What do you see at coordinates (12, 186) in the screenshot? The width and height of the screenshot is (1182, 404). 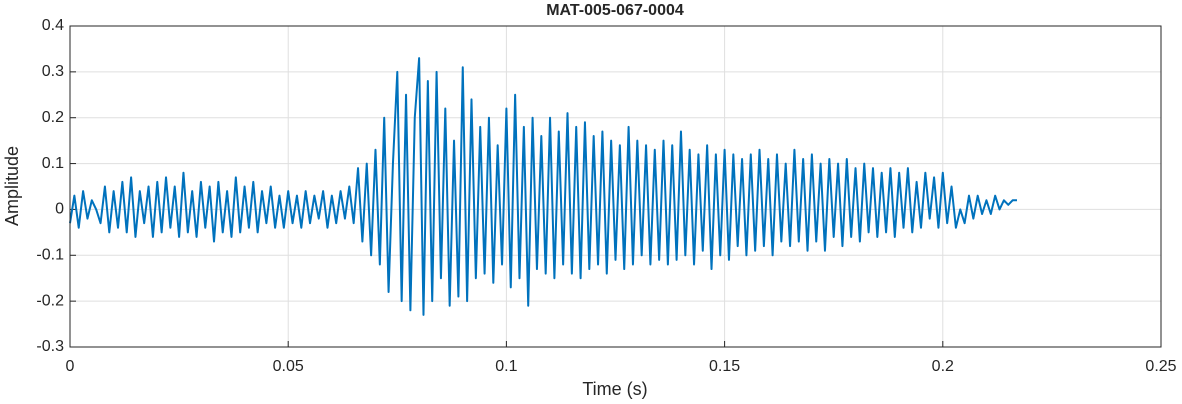 I see `y-axis-label: Amplitude` at bounding box center [12, 186].